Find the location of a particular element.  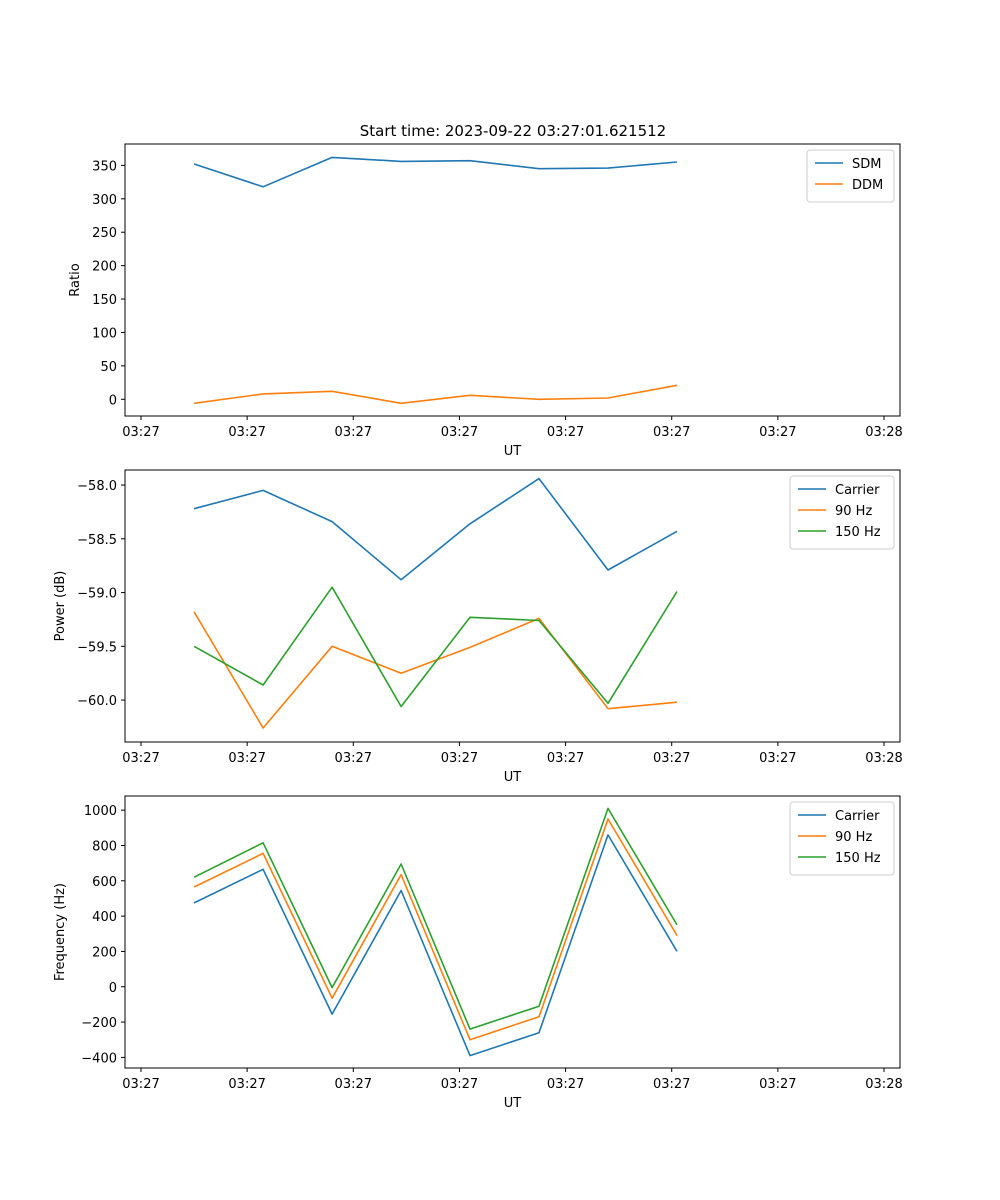

y-tick-label: −60.0 is located at coordinates (97, 701).